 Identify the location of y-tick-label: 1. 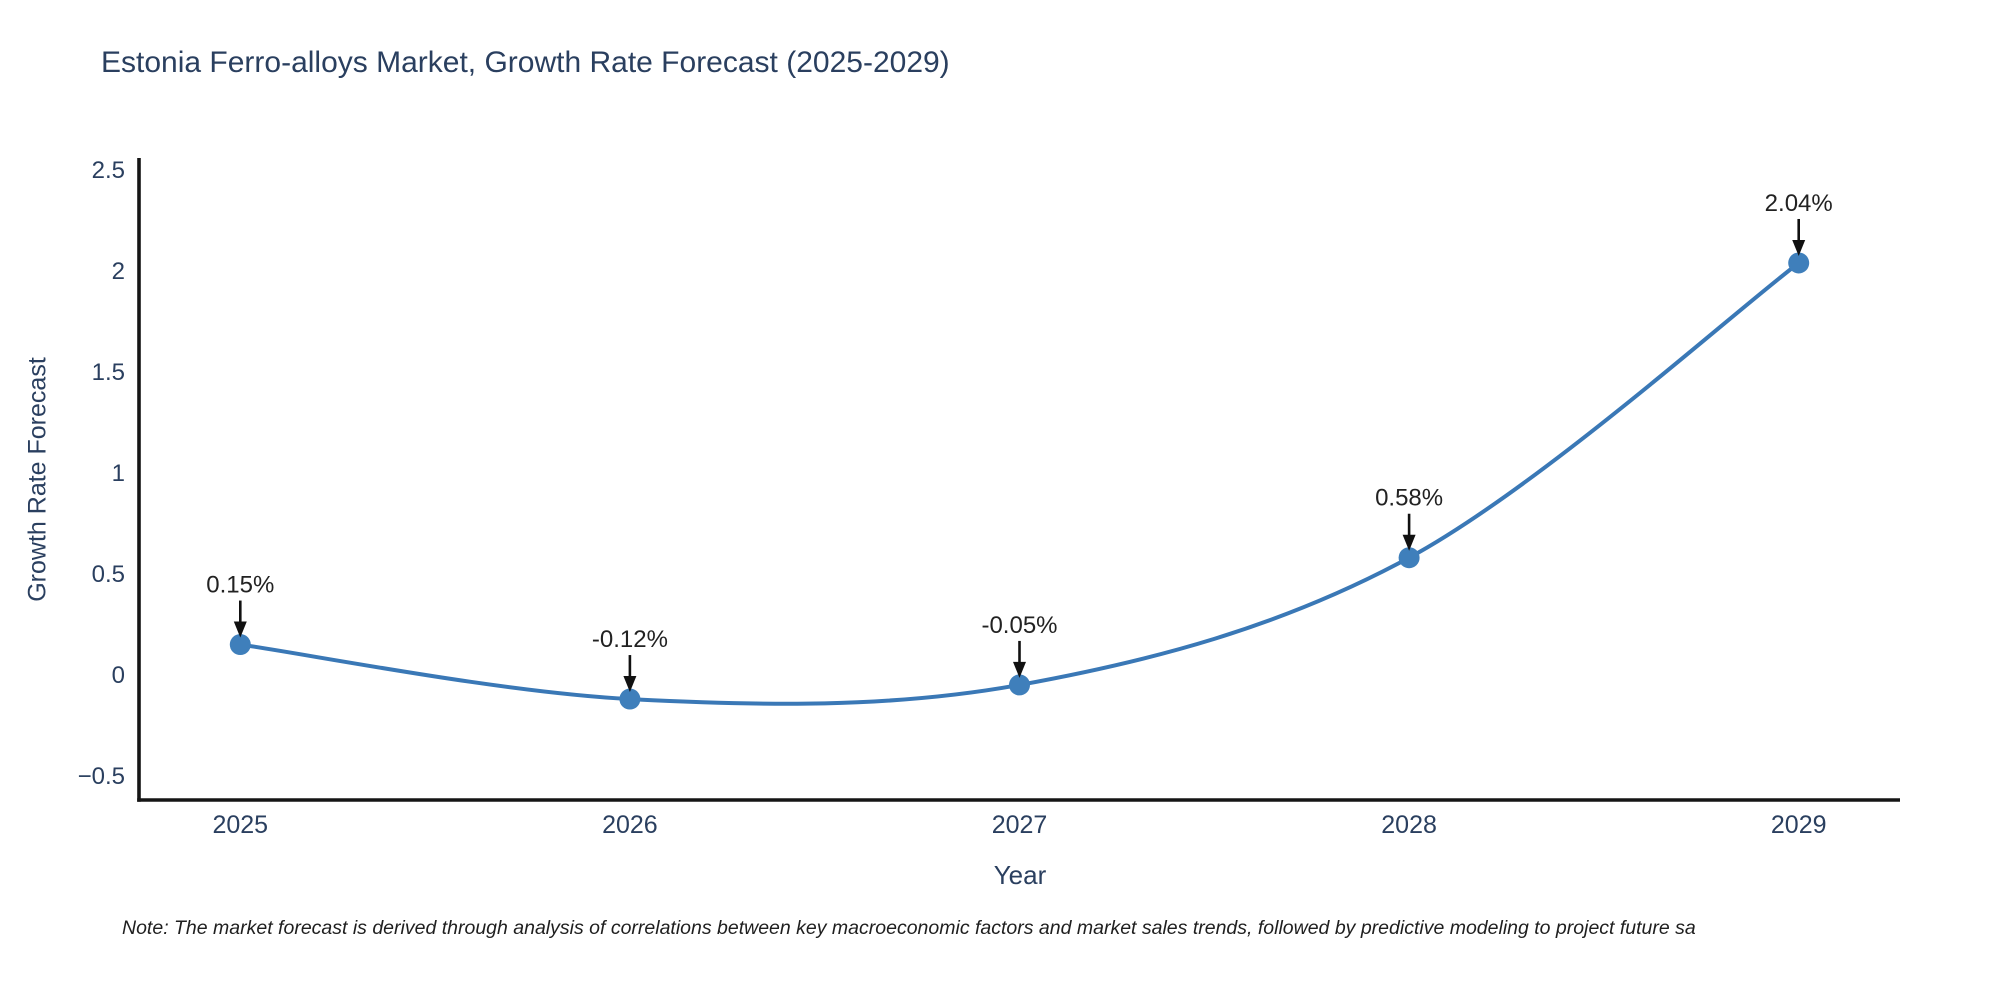
(118, 473).